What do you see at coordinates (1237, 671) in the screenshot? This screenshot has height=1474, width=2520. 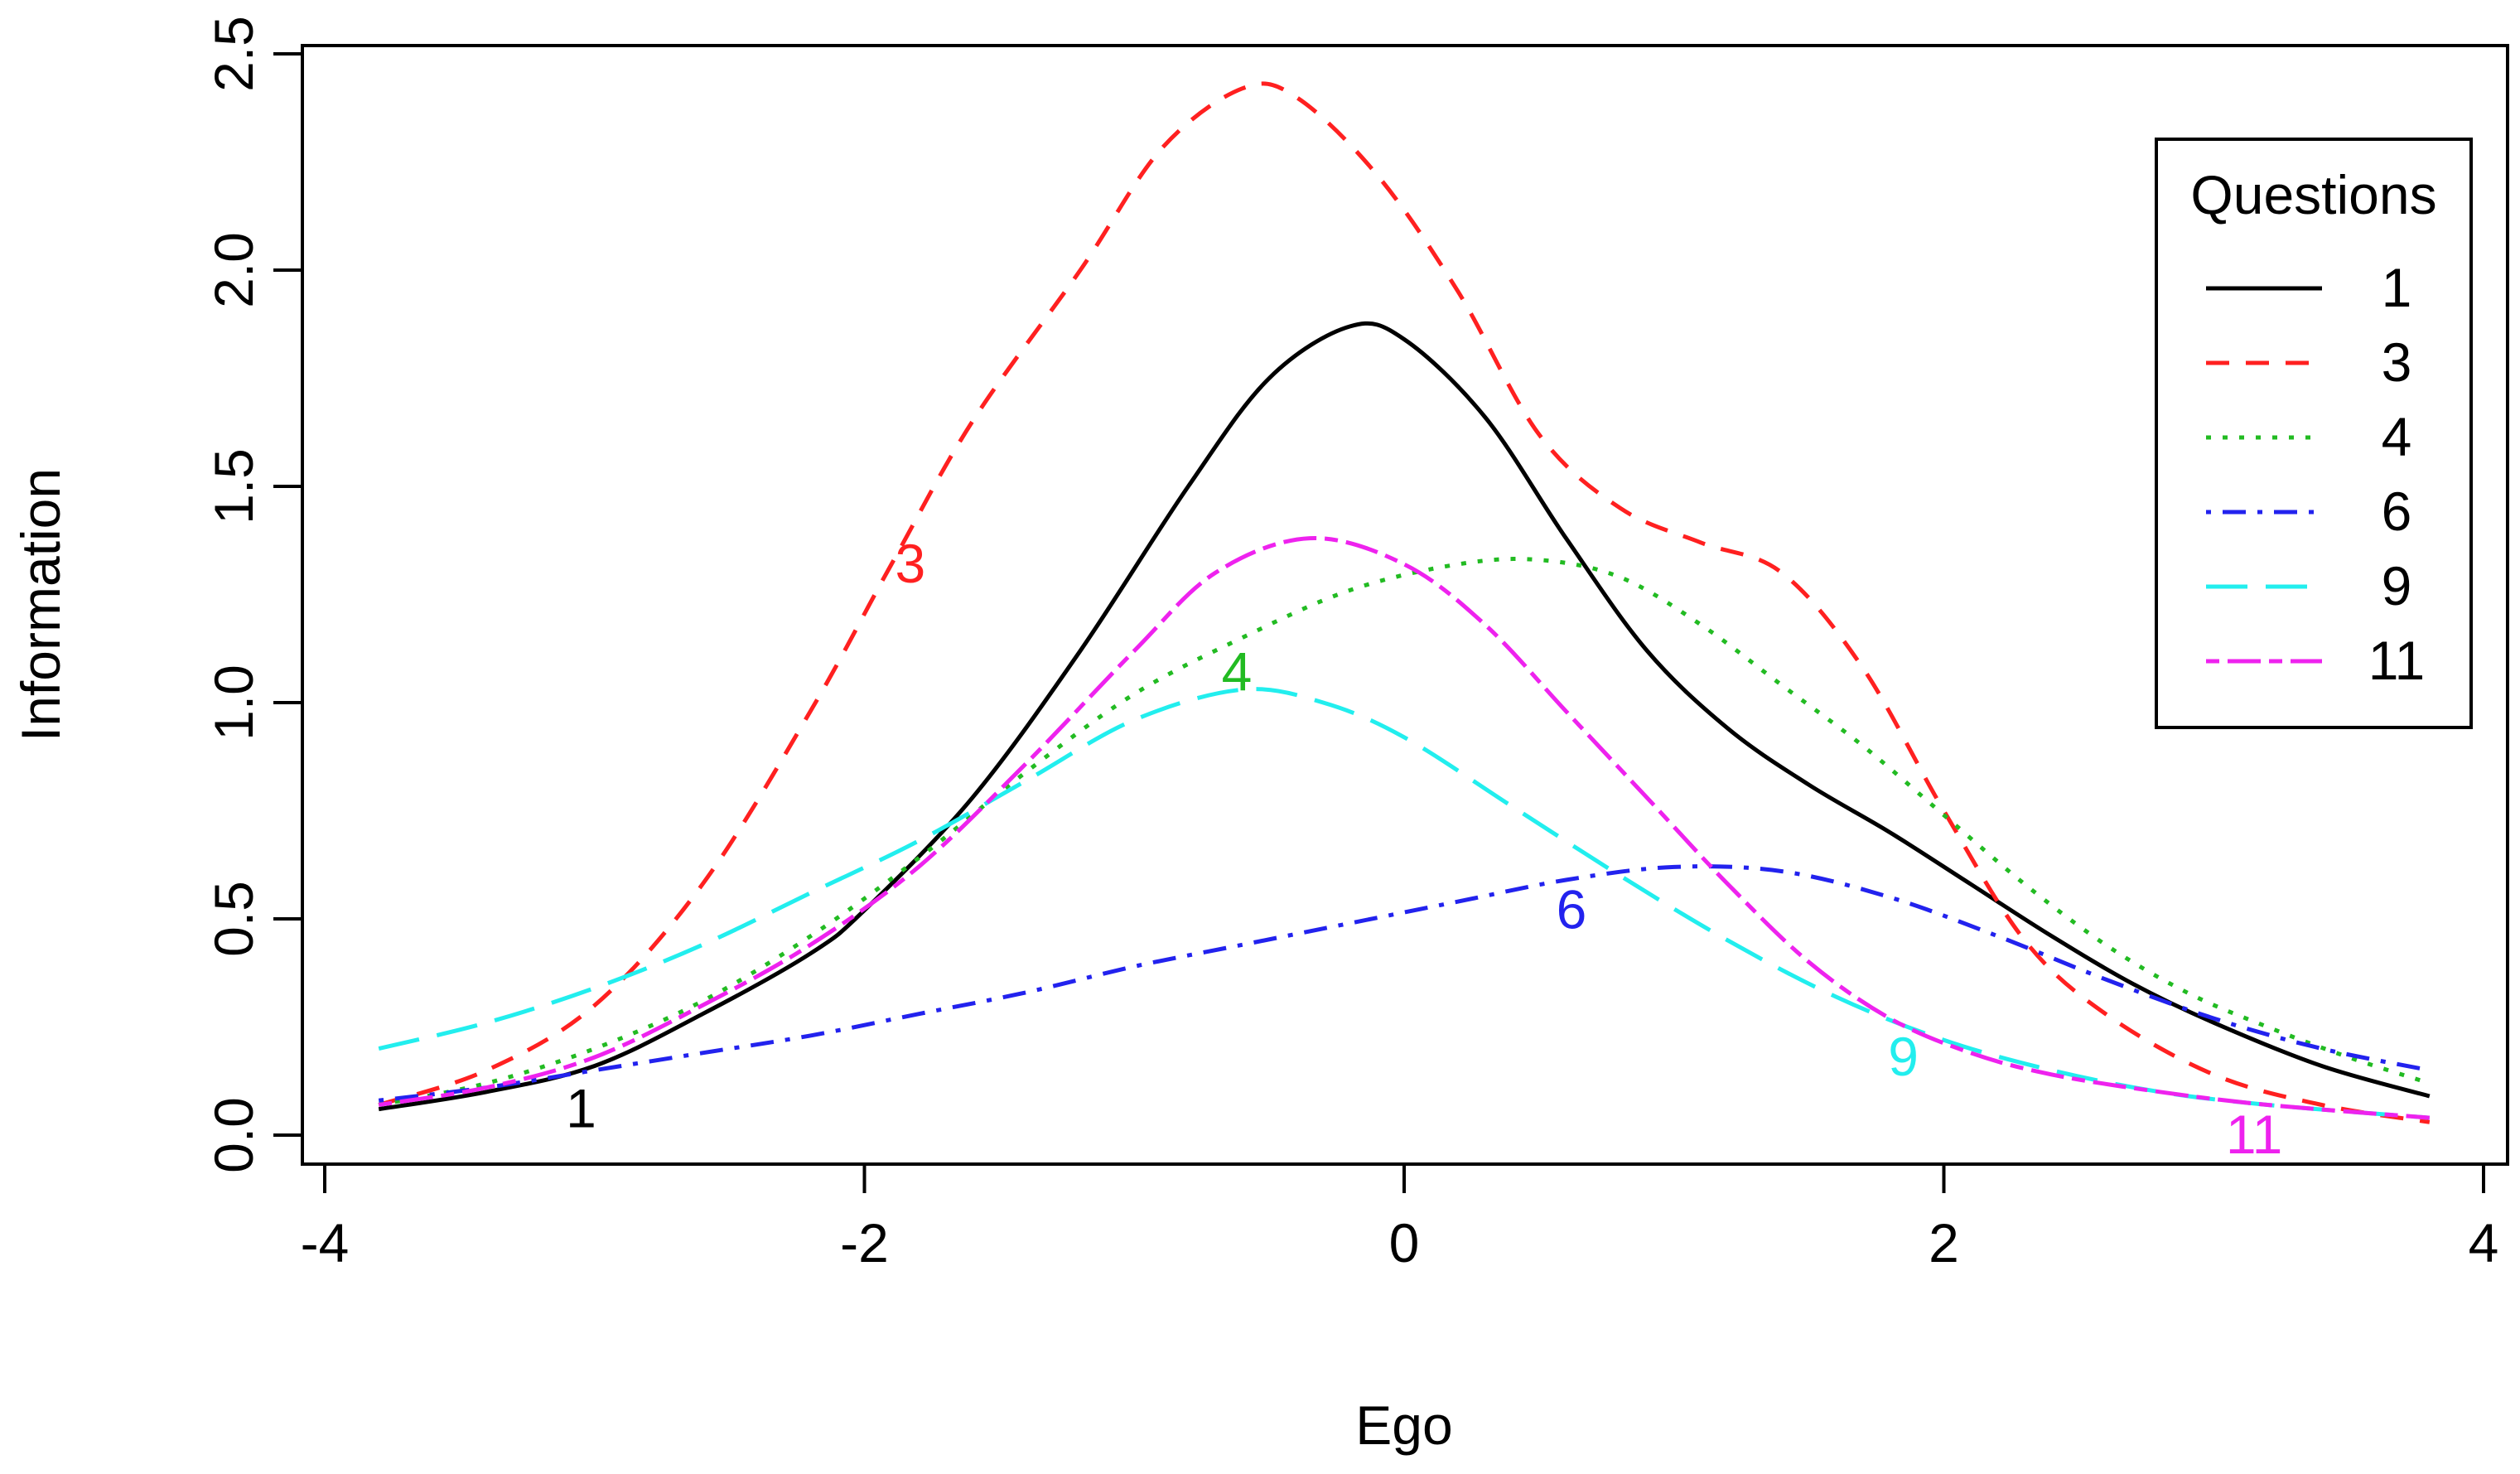 I see `curve-label-4: 4` at bounding box center [1237, 671].